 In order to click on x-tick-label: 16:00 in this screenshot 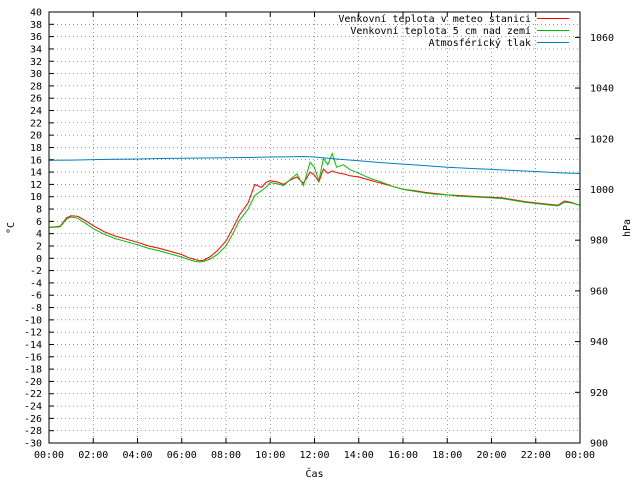, I will do `click(403, 455)`.